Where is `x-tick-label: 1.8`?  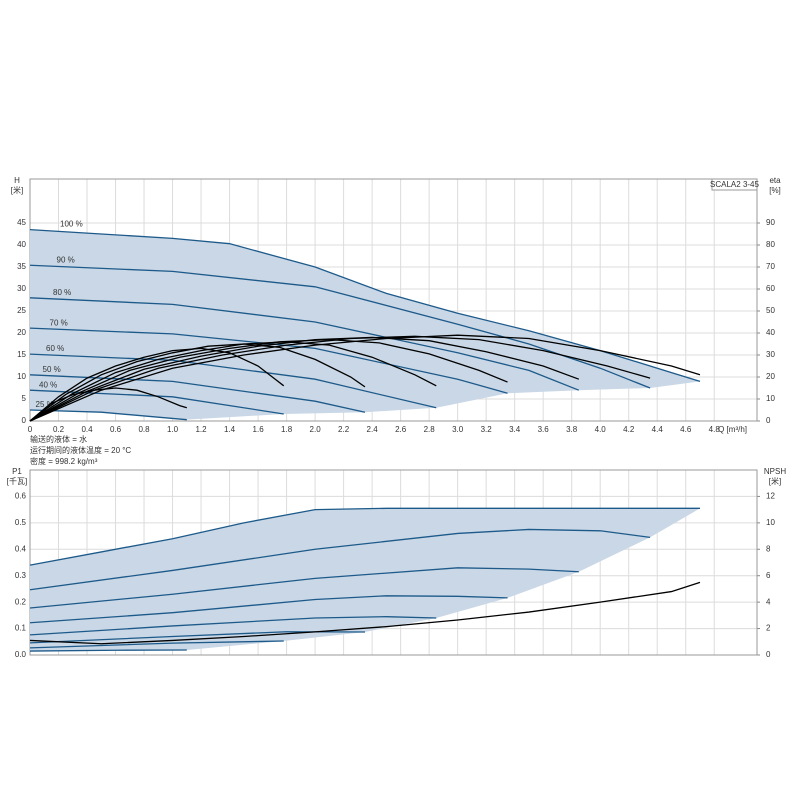 x-tick-label: 1.8 is located at coordinates (287, 429).